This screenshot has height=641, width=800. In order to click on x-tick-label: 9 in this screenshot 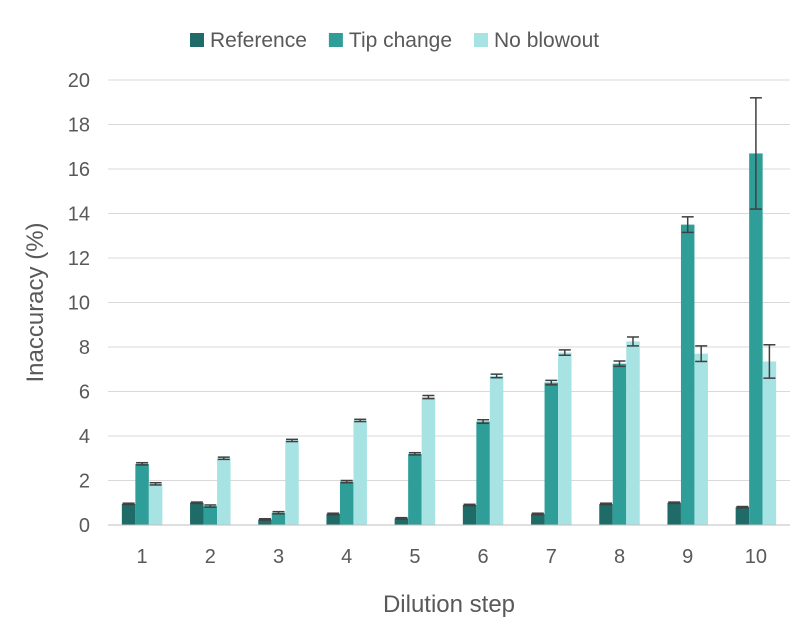, I will do `click(687, 557)`.